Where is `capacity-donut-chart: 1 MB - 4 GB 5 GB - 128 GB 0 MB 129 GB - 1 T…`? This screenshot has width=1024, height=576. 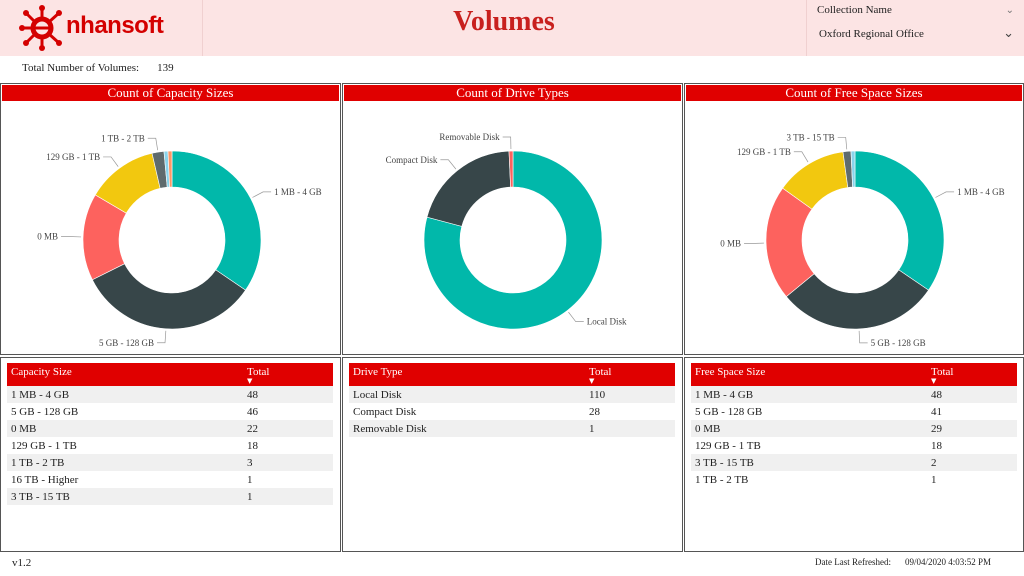 capacity-donut-chart: 1 MB - 4 GB 5 GB - 128 GB 0 MB 129 GB - 1 T… is located at coordinates (170, 228).